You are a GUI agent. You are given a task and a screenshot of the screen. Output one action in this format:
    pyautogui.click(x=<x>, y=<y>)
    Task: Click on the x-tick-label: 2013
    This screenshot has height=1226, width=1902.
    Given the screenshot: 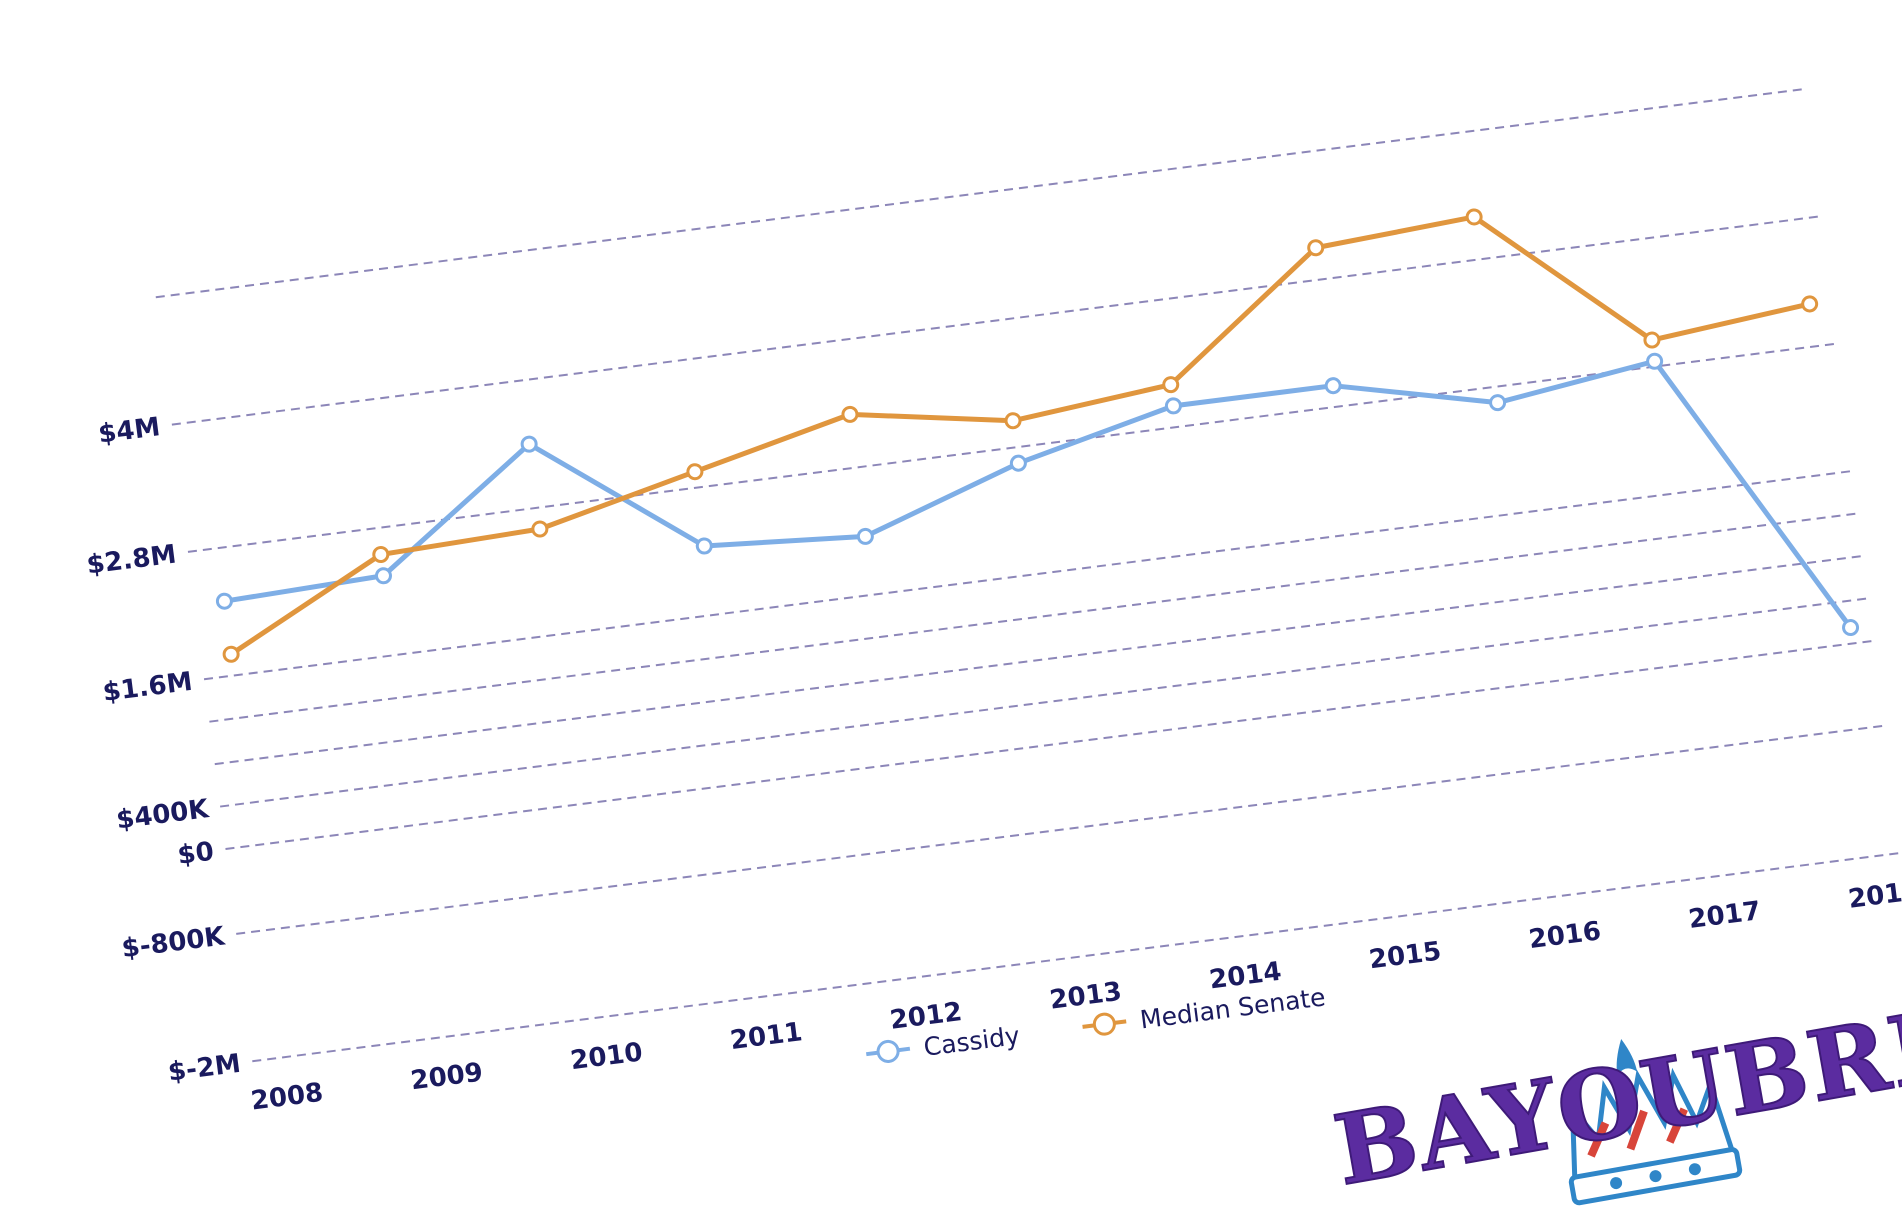 What is the action you would take?
    pyautogui.click(x=1086, y=996)
    